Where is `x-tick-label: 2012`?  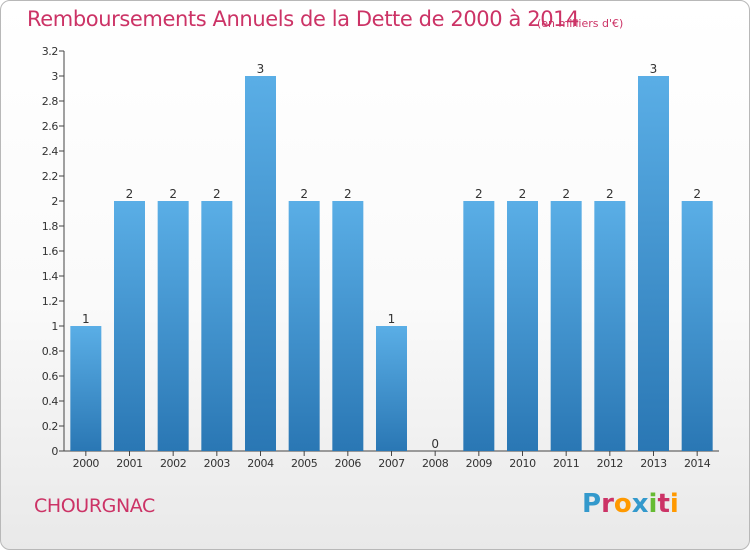
x-tick-label: 2012 is located at coordinates (610, 463).